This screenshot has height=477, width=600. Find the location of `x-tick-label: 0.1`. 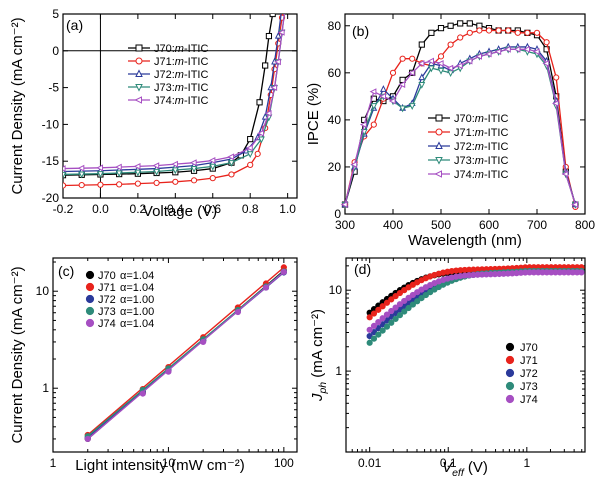

x-tick-label: 0.1 is located at coordinates (448, 463).